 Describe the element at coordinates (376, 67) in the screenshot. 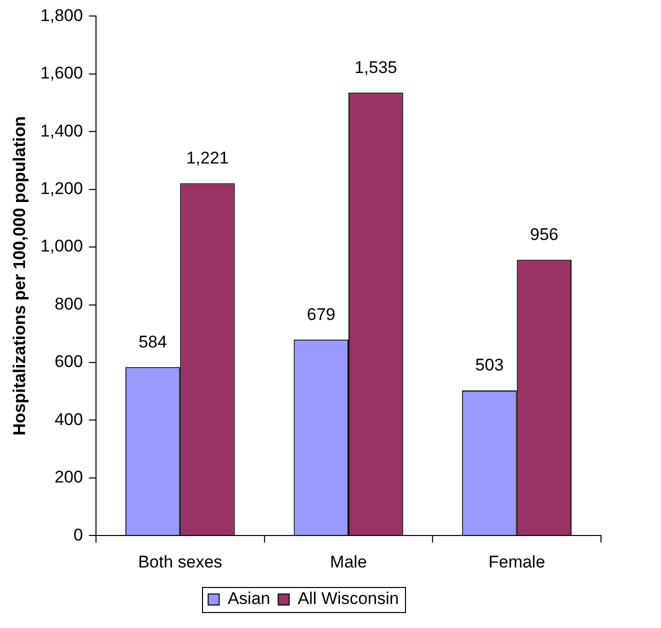

I see `data-label: 1,535` at that location.